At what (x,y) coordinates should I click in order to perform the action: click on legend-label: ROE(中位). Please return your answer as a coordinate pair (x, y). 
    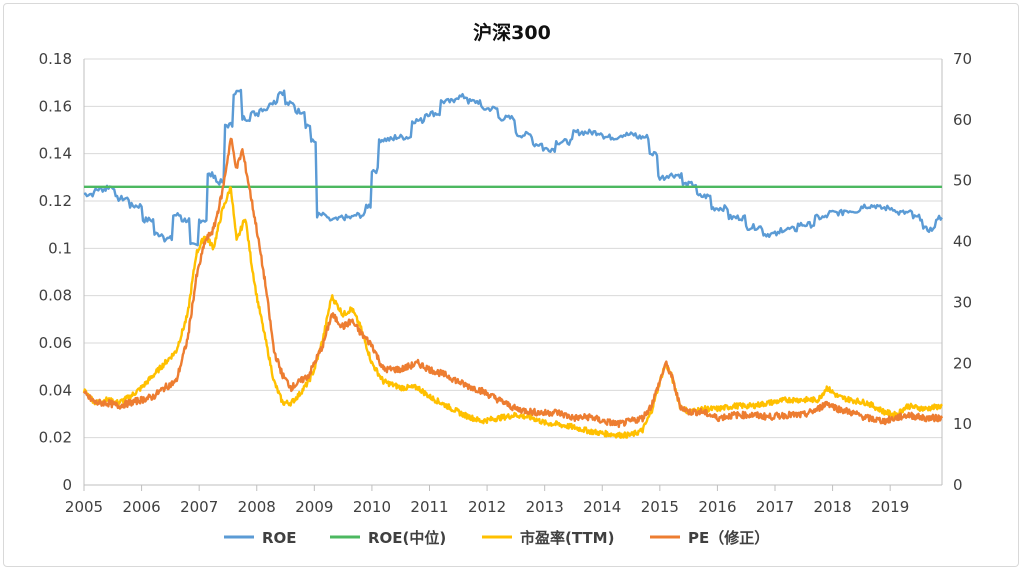
    Looking at the image, I should click on (407, 538).